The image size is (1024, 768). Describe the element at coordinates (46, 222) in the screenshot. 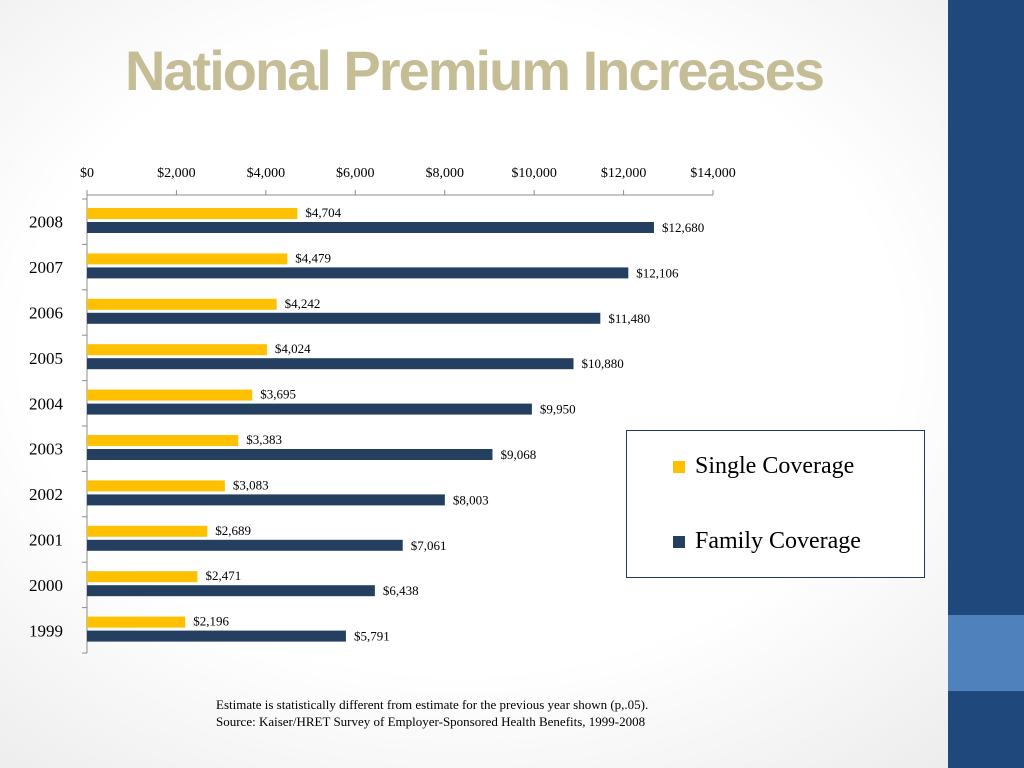

I see `y-category-label: 2008` at that location.